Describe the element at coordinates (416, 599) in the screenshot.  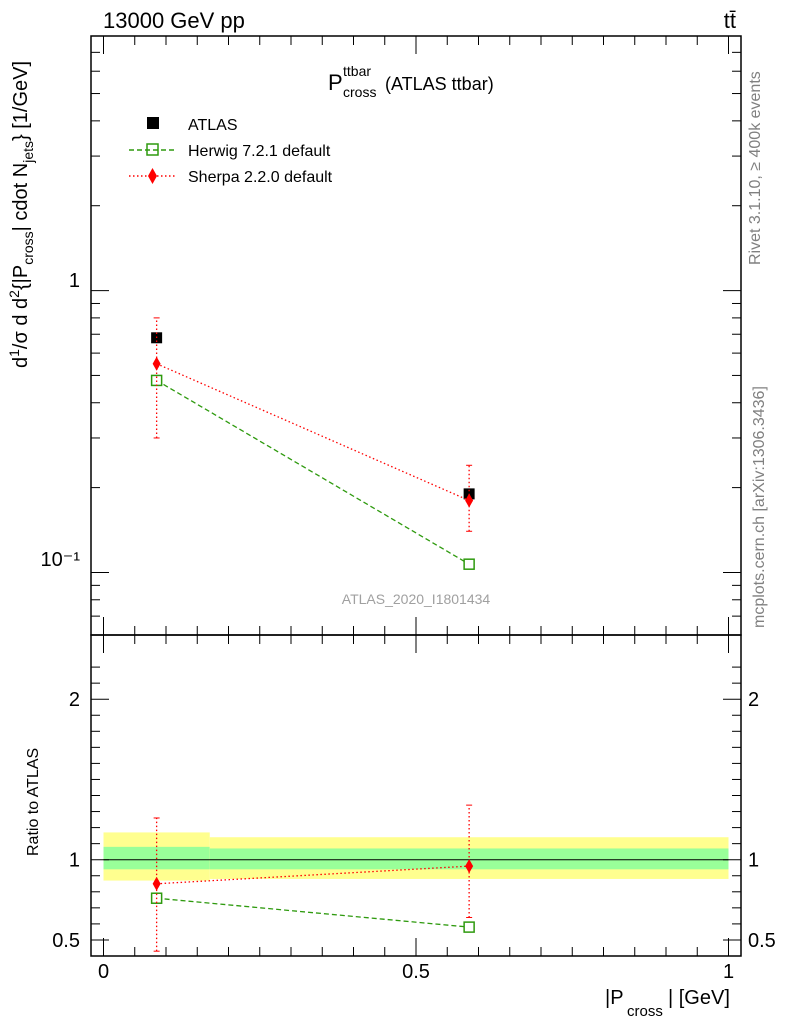
I see `analysis-watermark: ATLAS_2020_I1801434` at that location.